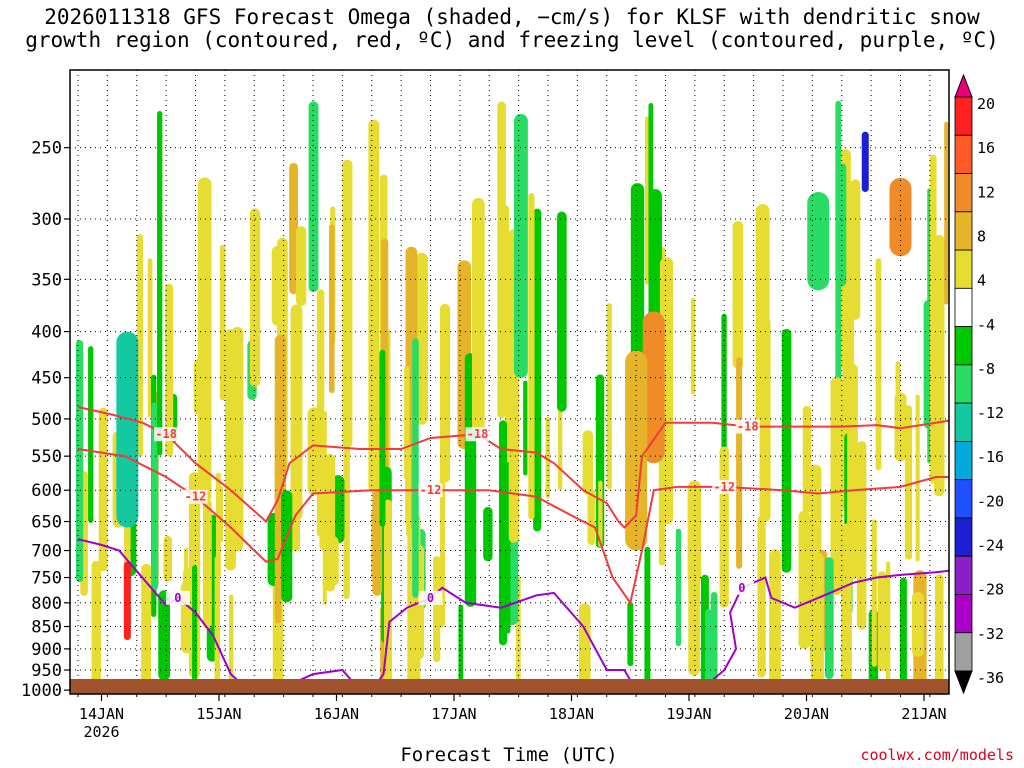  What do you see at coordinates (218, 714) in the screenshot?
I see `x-tick-label: 15JAN` at bounding box center [218, 714].